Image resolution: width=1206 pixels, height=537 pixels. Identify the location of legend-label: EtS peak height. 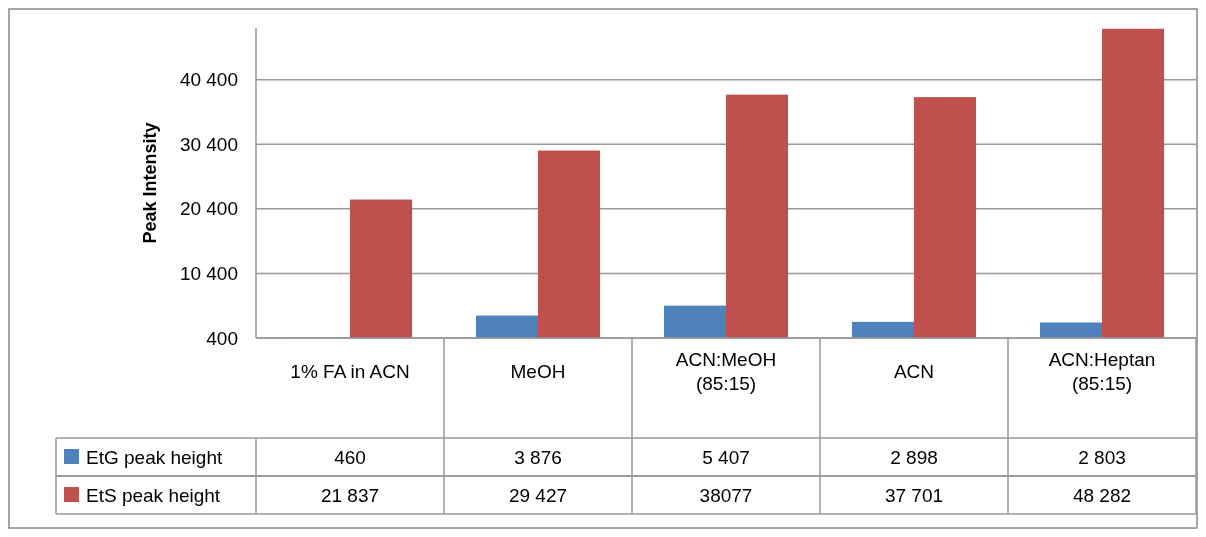
(153, 495).